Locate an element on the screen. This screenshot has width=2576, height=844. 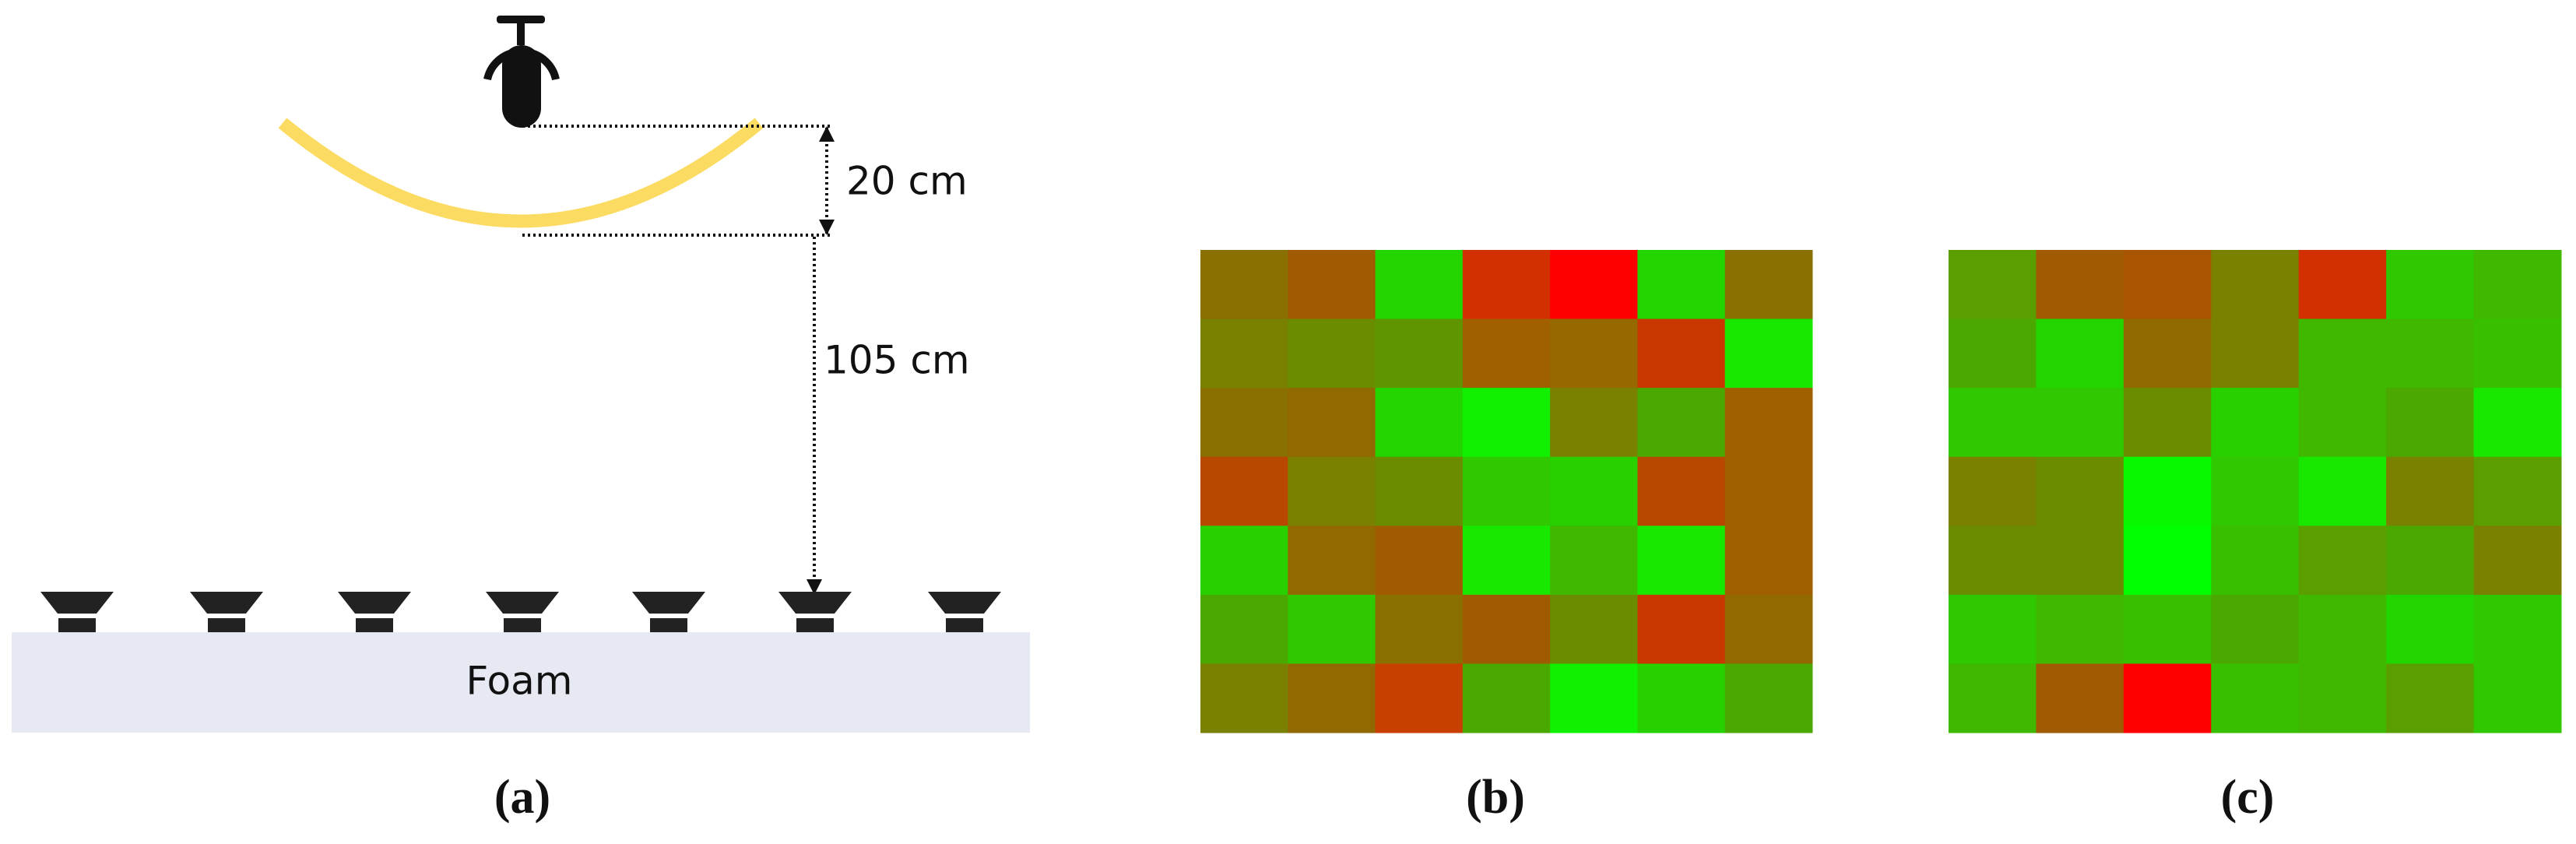
panel-label: (a) is located at coordinates (522, 797).